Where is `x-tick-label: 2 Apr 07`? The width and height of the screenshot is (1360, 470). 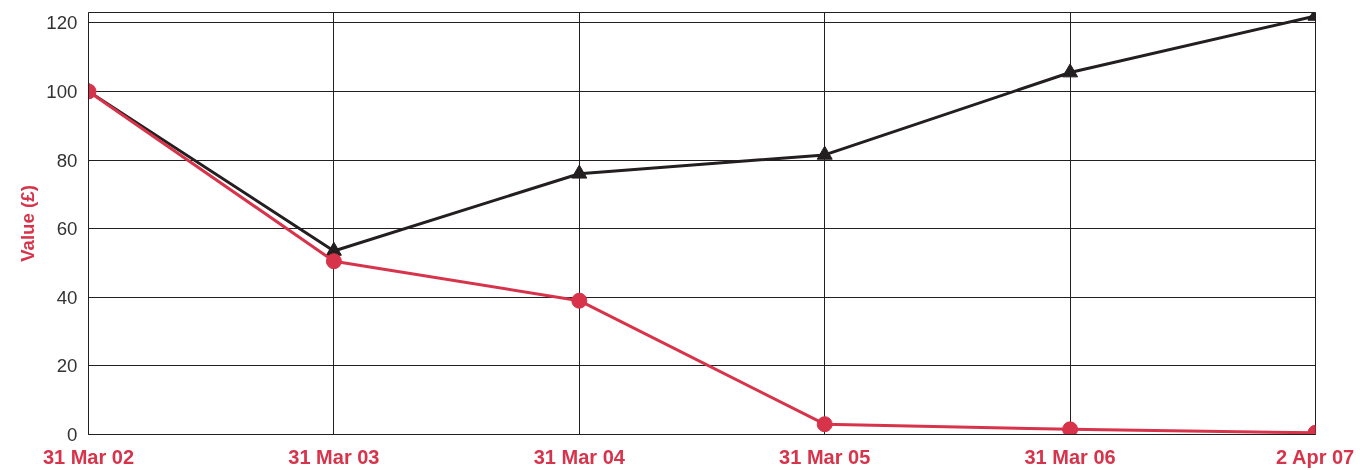 x-tick-label: 2 Apr 07 is located at coordinates (1315, 456).